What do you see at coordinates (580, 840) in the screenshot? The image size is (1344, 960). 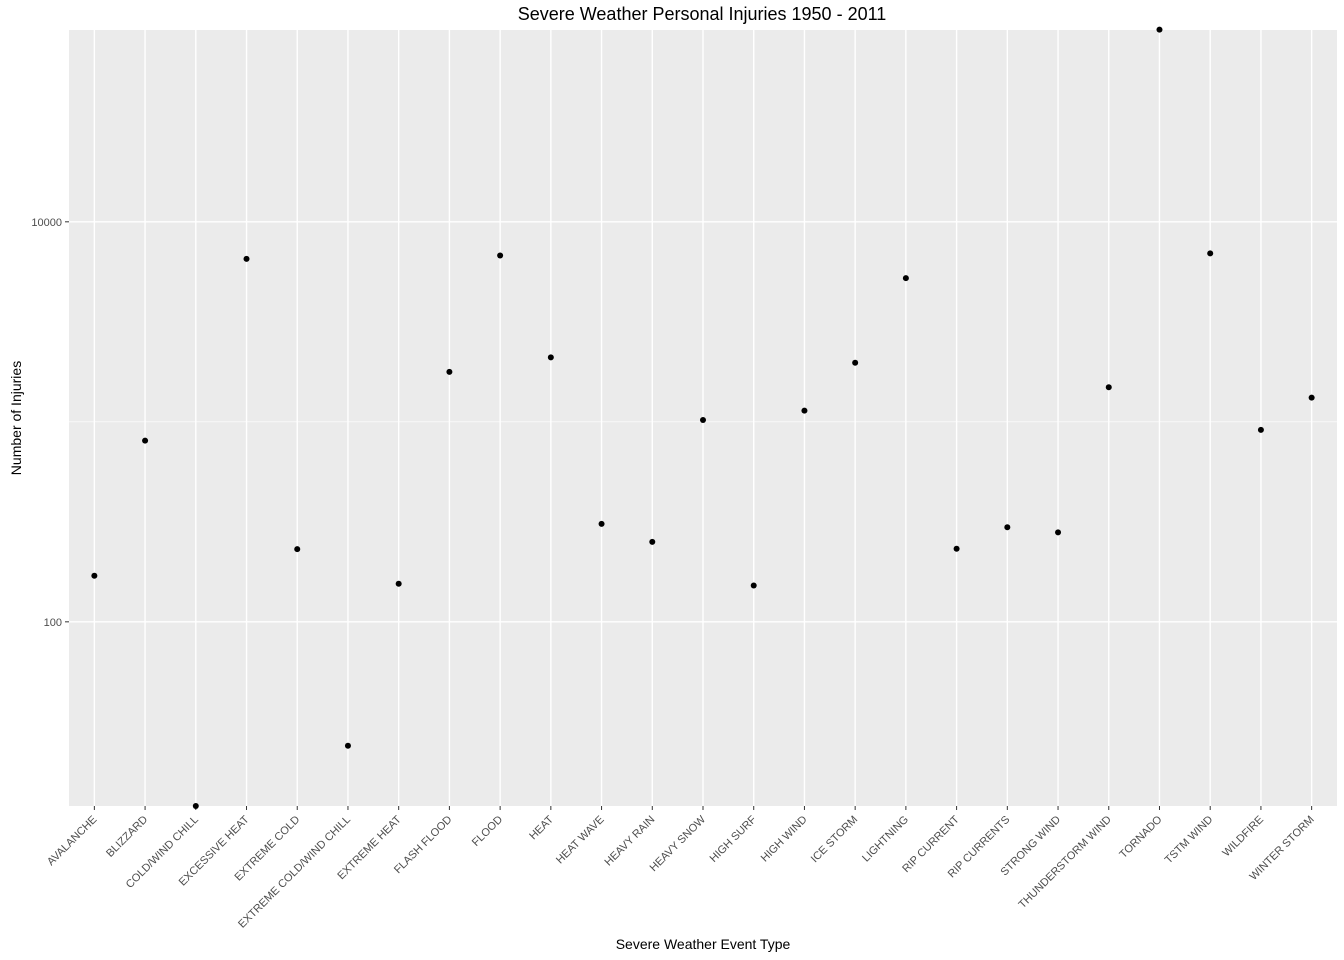 I see `x-tick-label: HEAT WAVE` at bounding box center [580, 840].